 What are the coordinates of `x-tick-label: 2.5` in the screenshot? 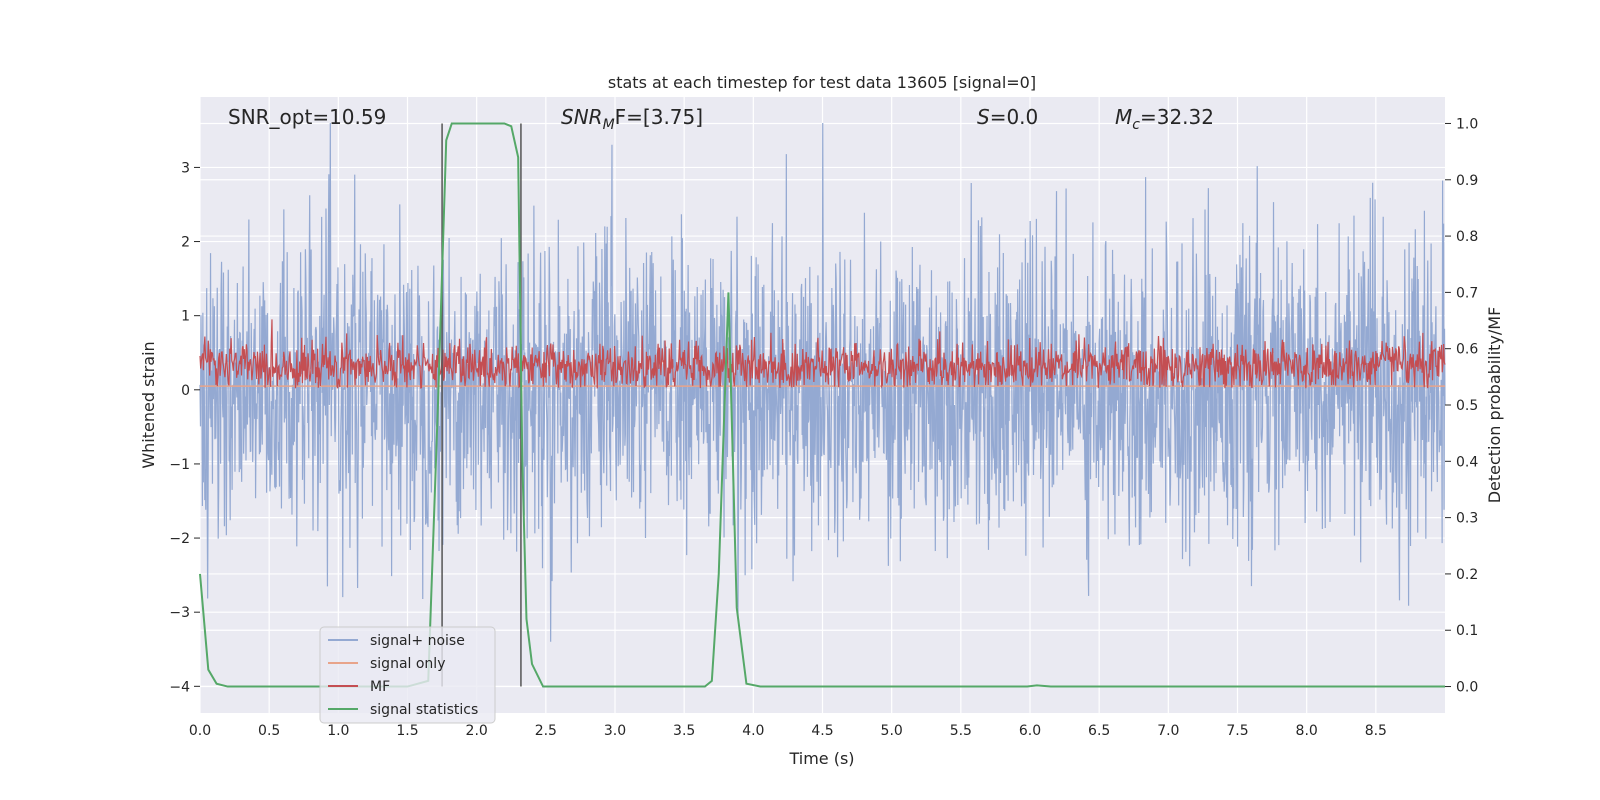 It's located at (546, 731).